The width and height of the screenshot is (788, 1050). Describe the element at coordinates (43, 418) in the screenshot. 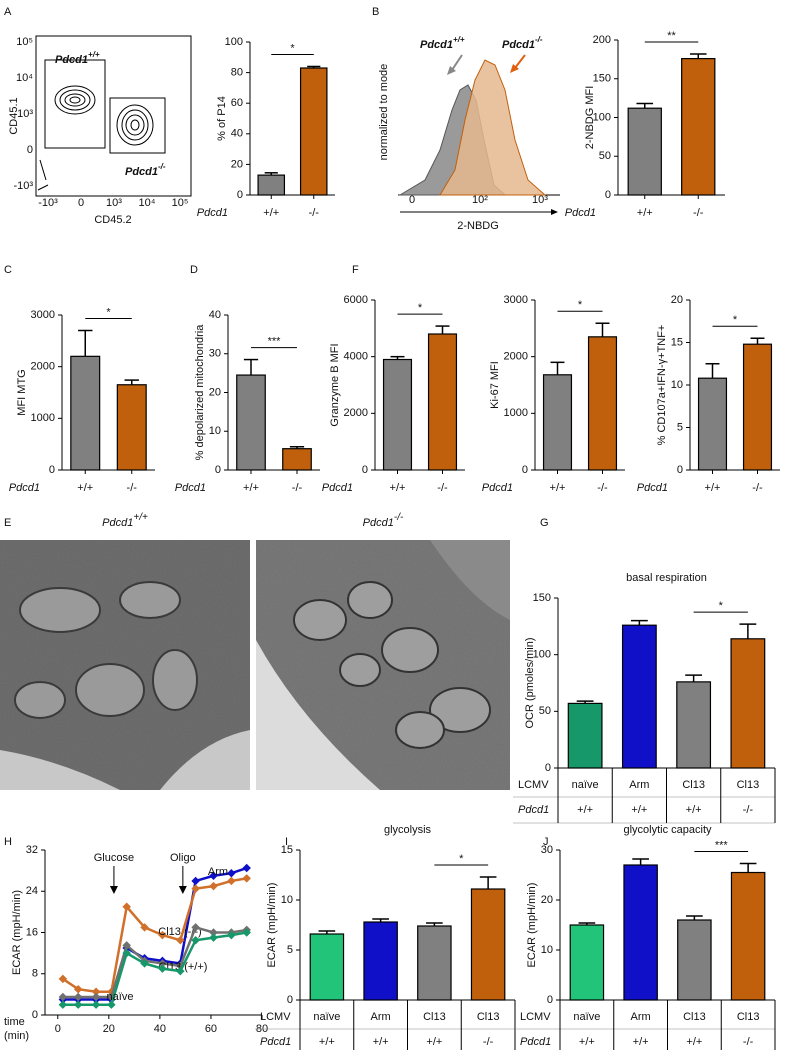

I see `y-tick-label: 1000` at that location.